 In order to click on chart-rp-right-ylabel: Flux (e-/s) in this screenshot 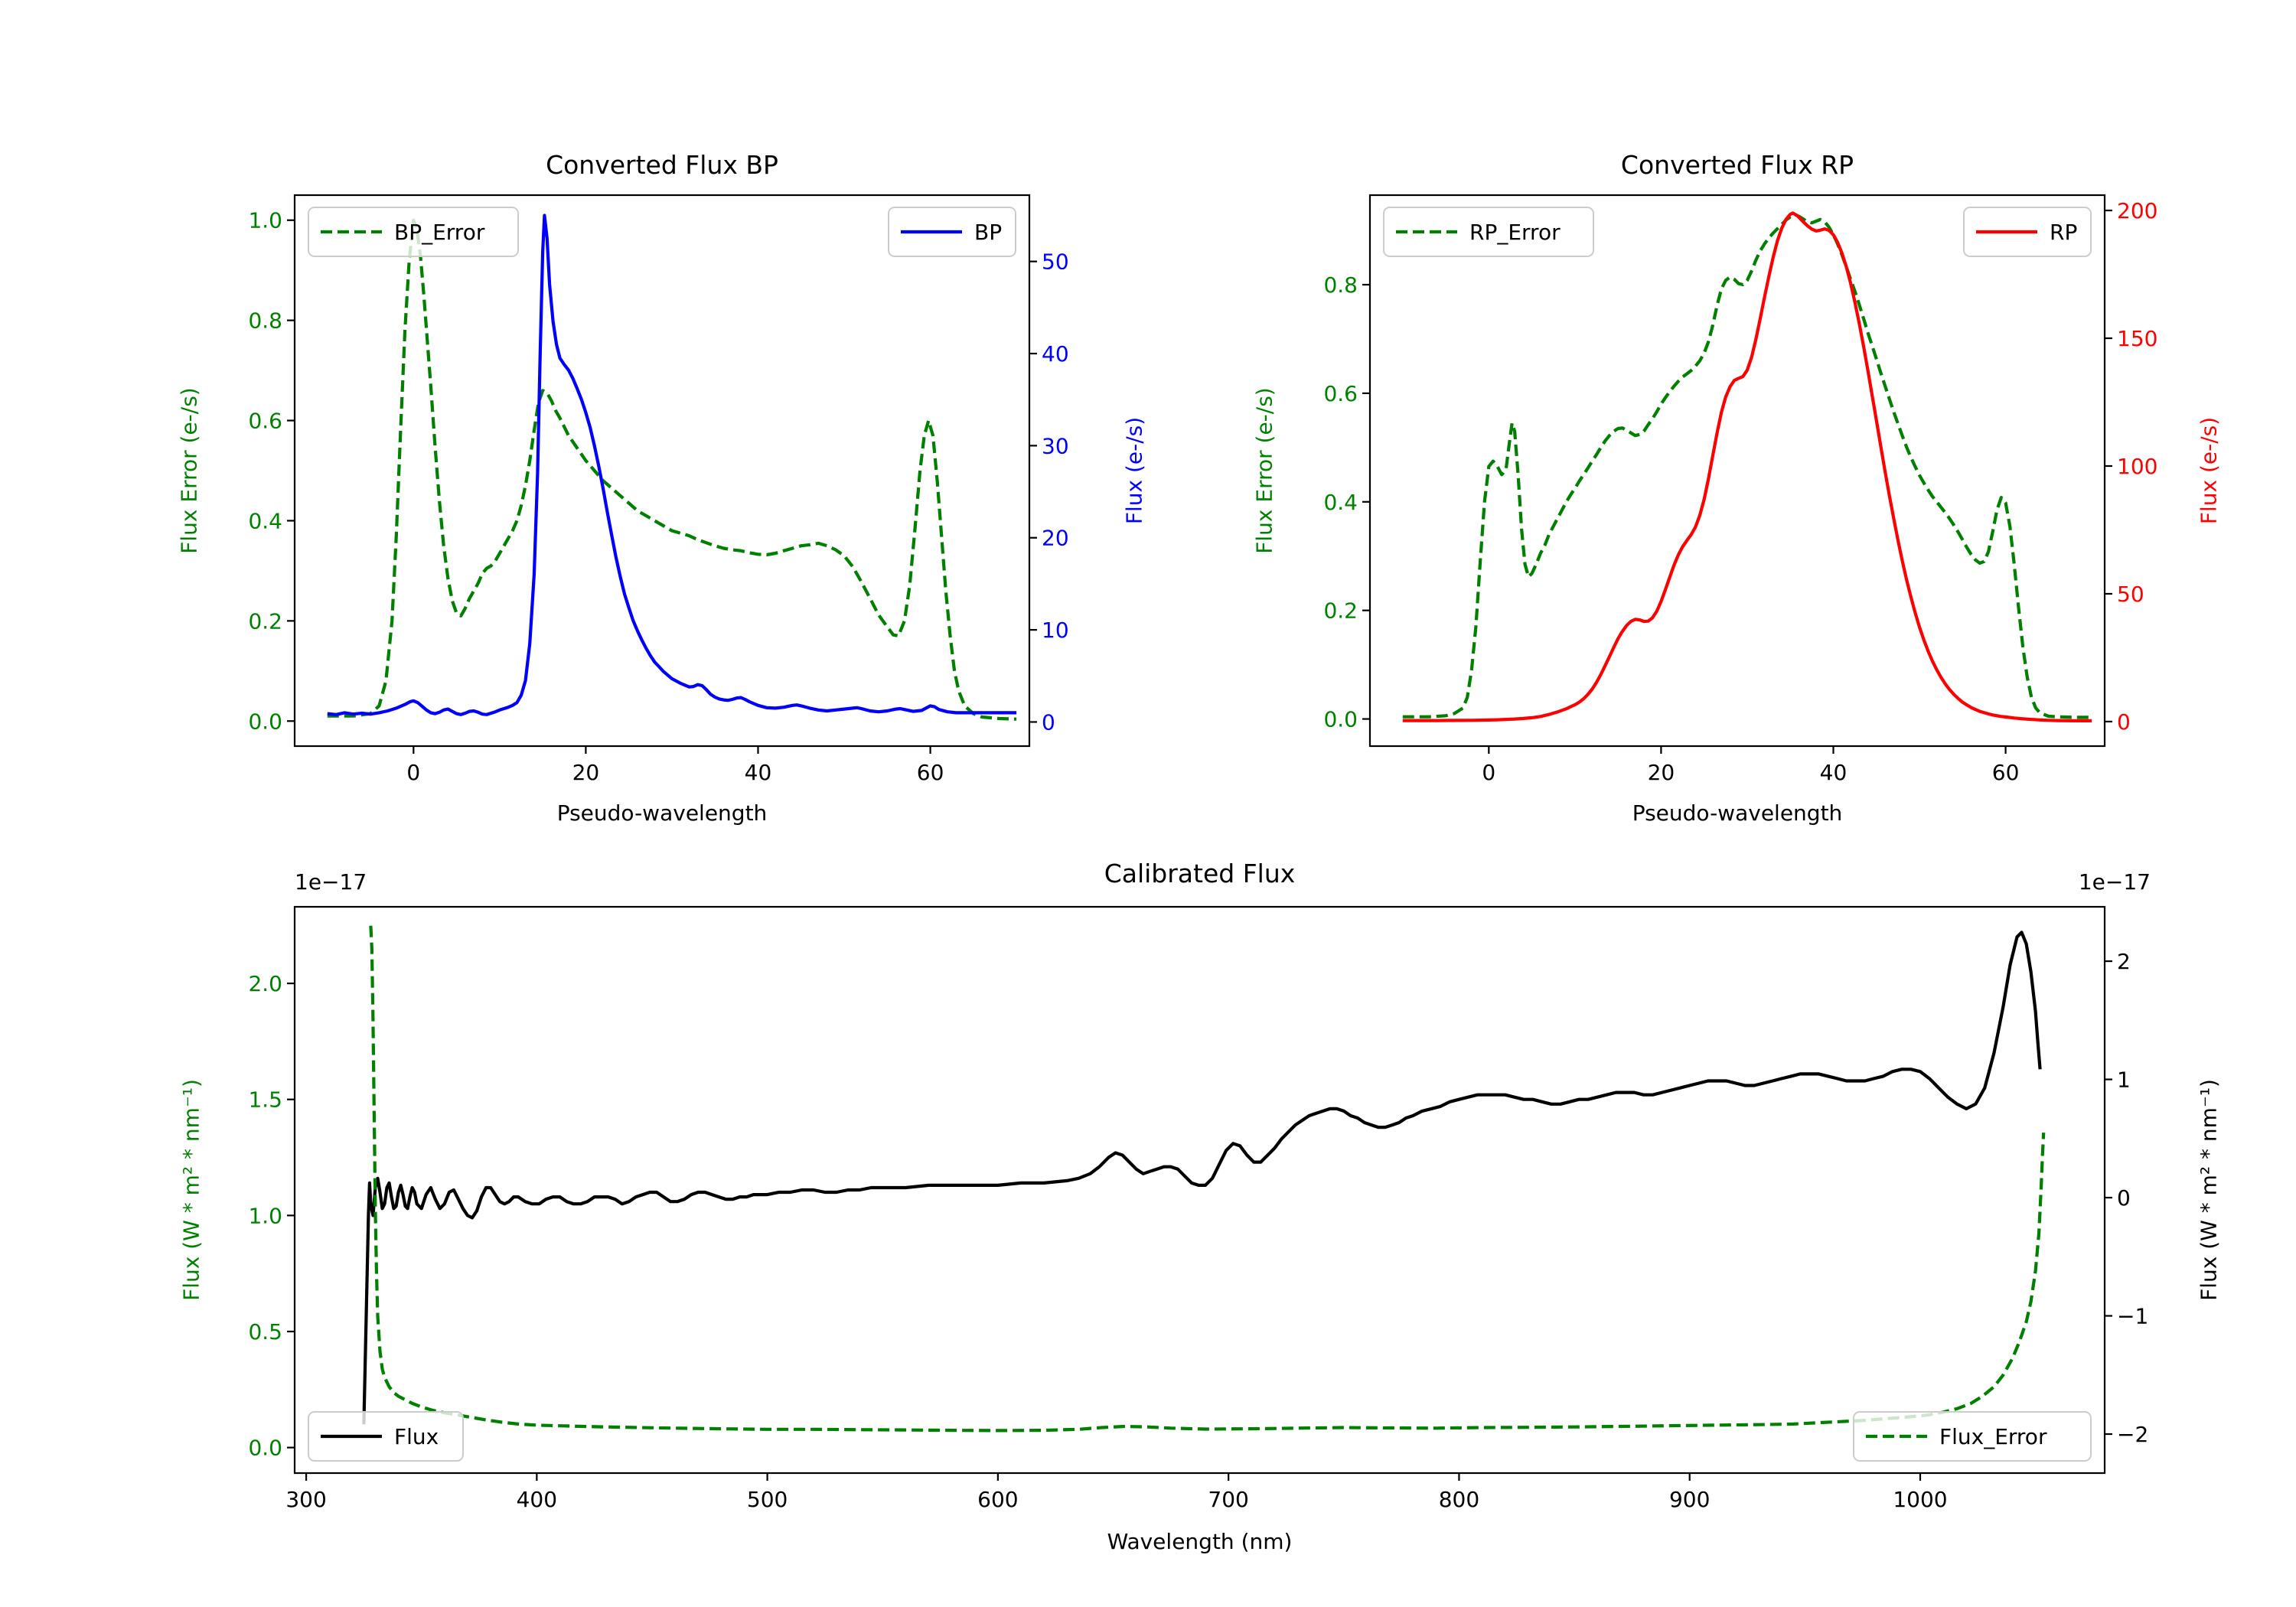, I will do `click(2209, 470)`.